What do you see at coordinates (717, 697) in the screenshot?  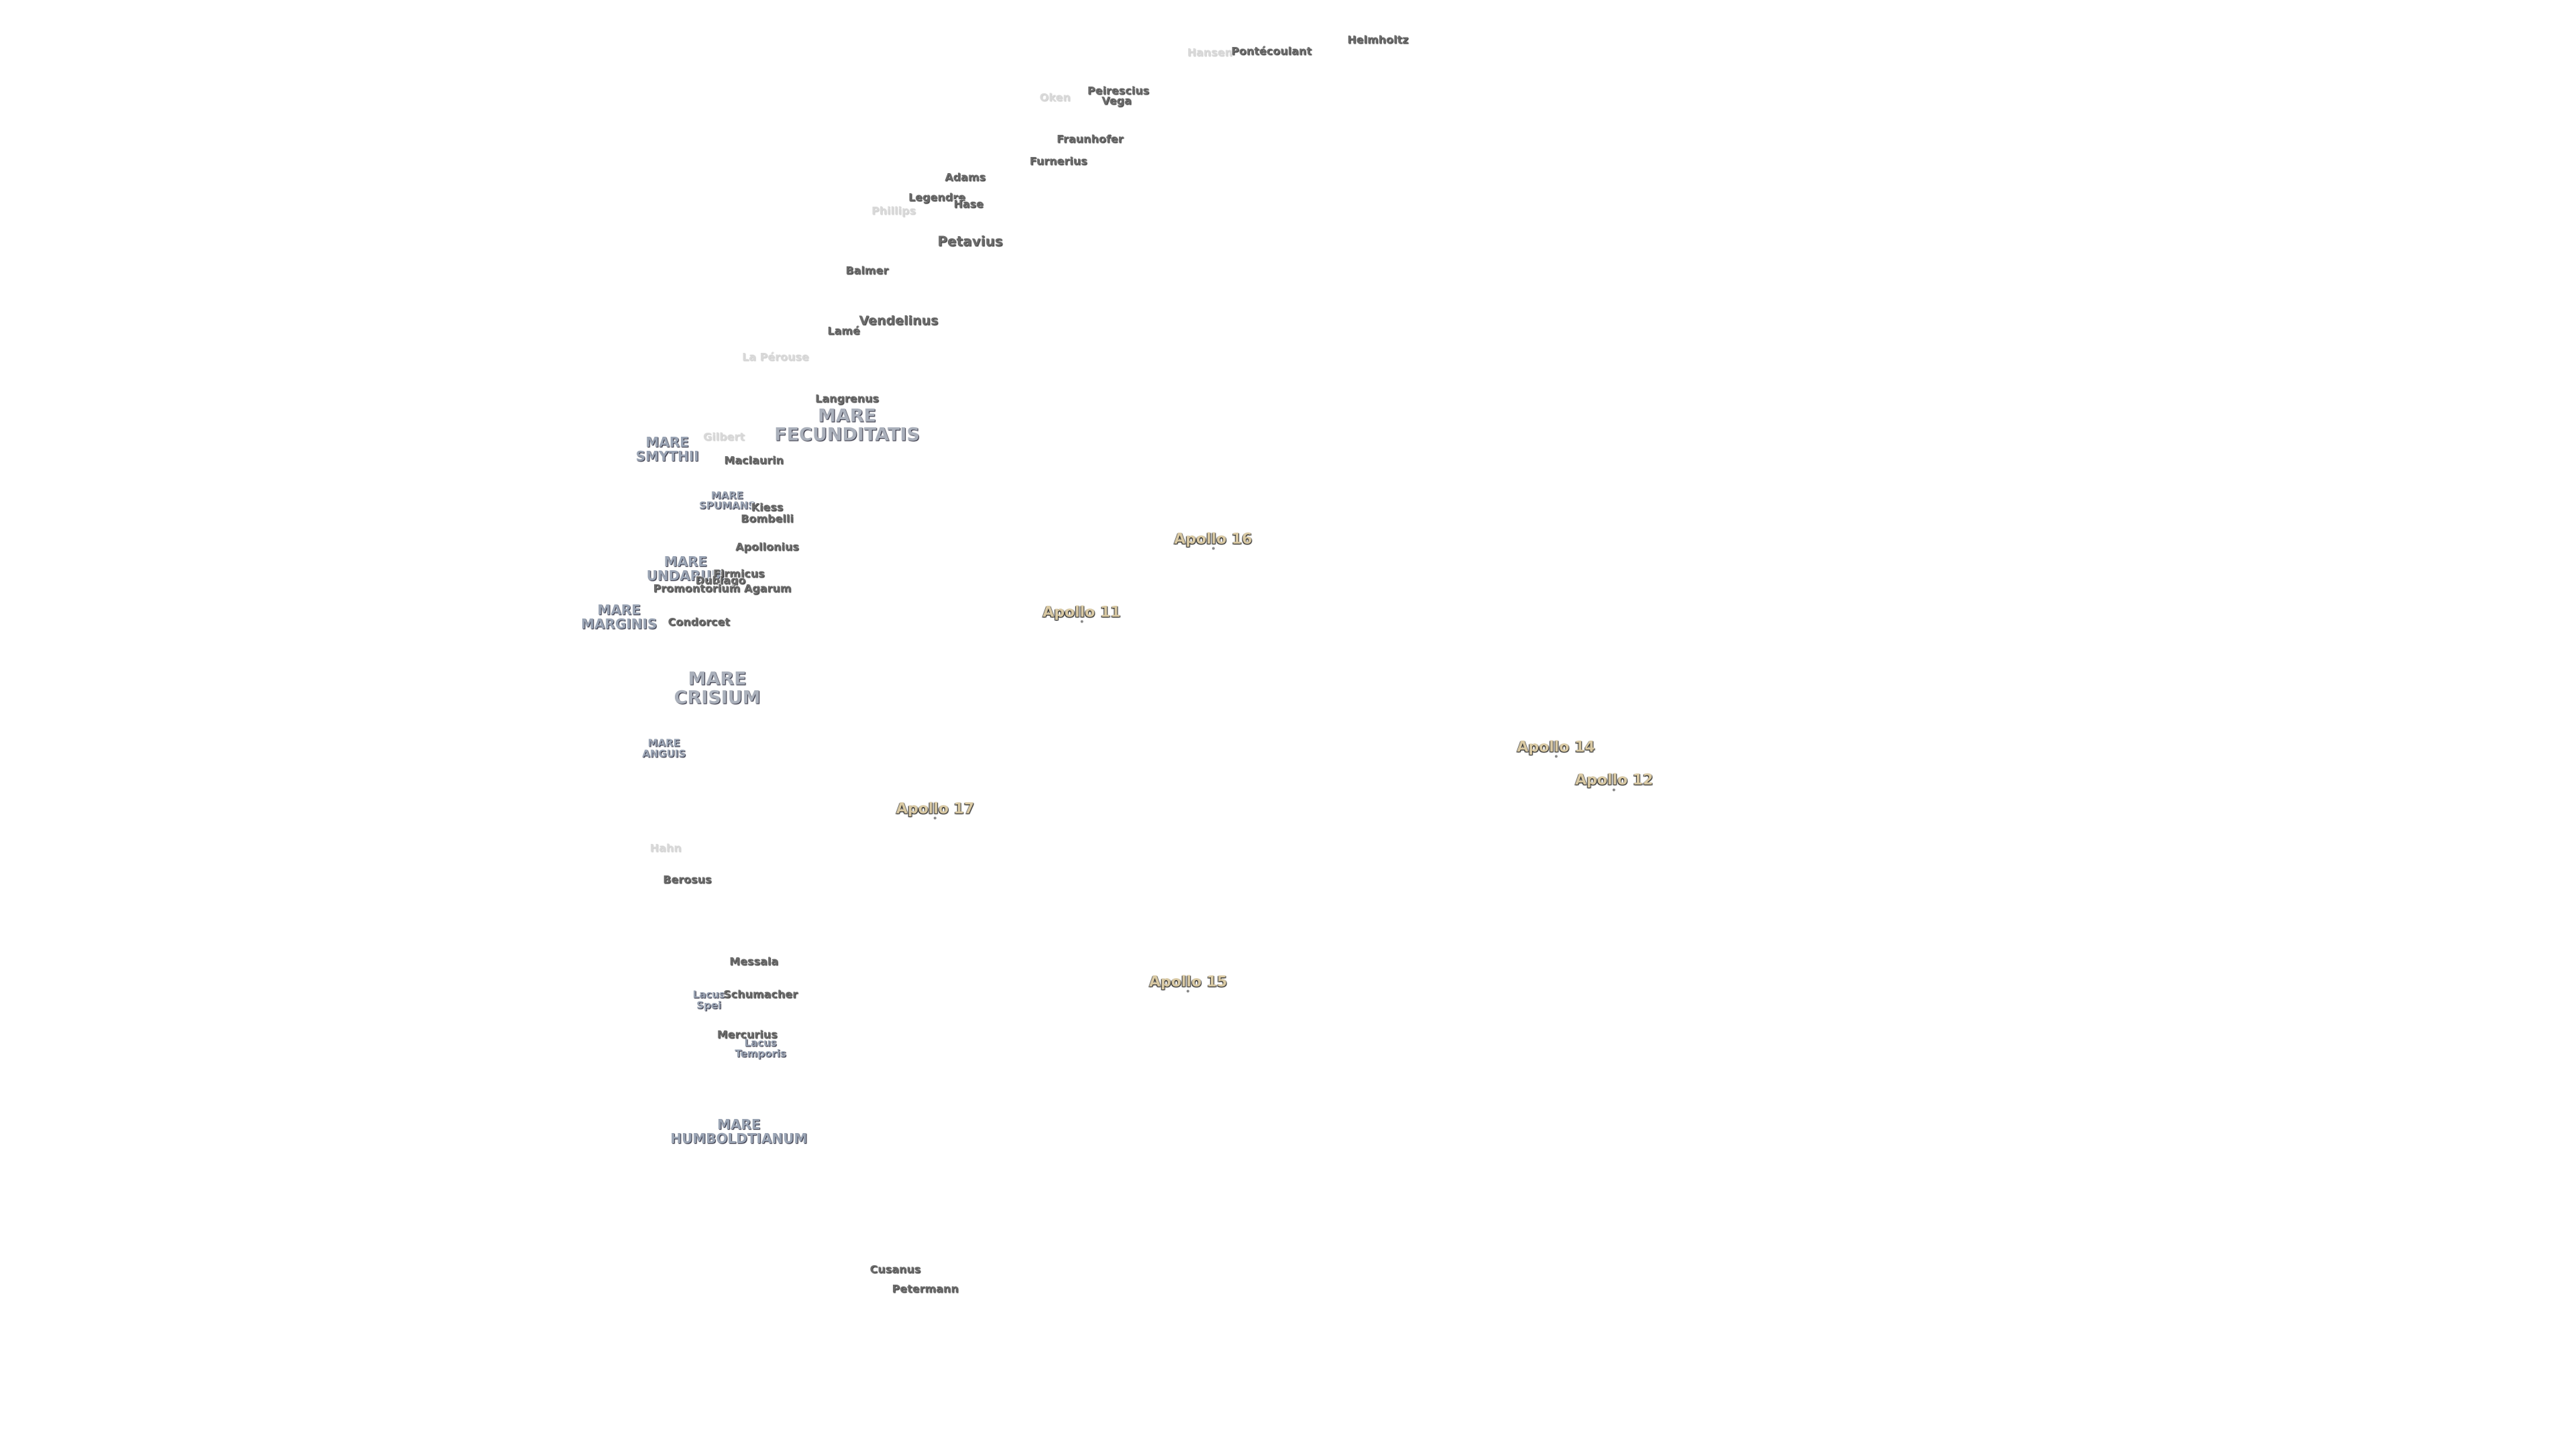 I see `mare-label-line: CRISIUM` at bounding box center [717, 697].